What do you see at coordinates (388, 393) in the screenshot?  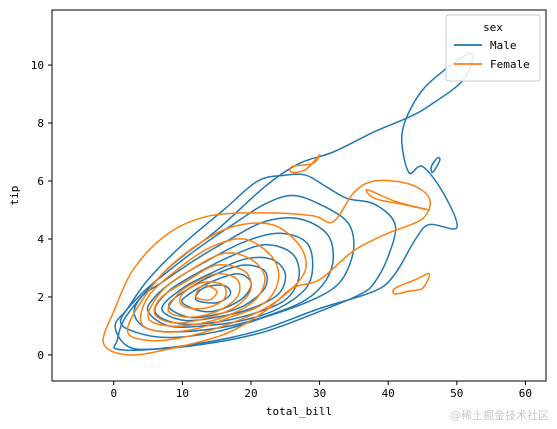 I see `x-tick-label-40: 40` at bounding box center [388, 393].